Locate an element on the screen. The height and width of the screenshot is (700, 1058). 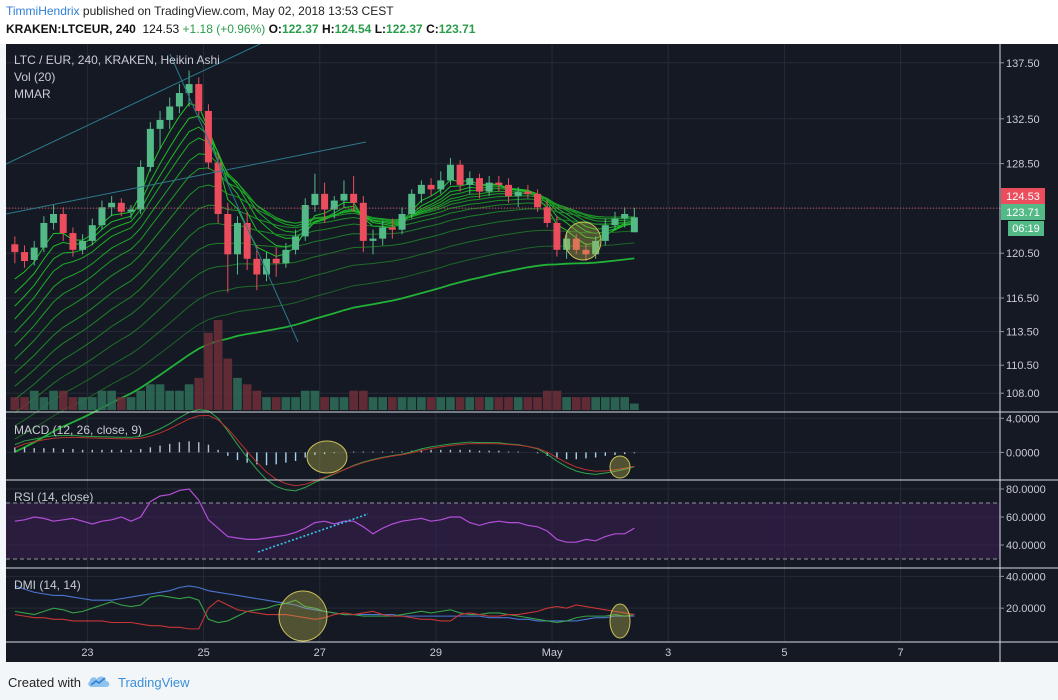
y-tick-label: 40.0000 is located at coordinates (1026, 577).